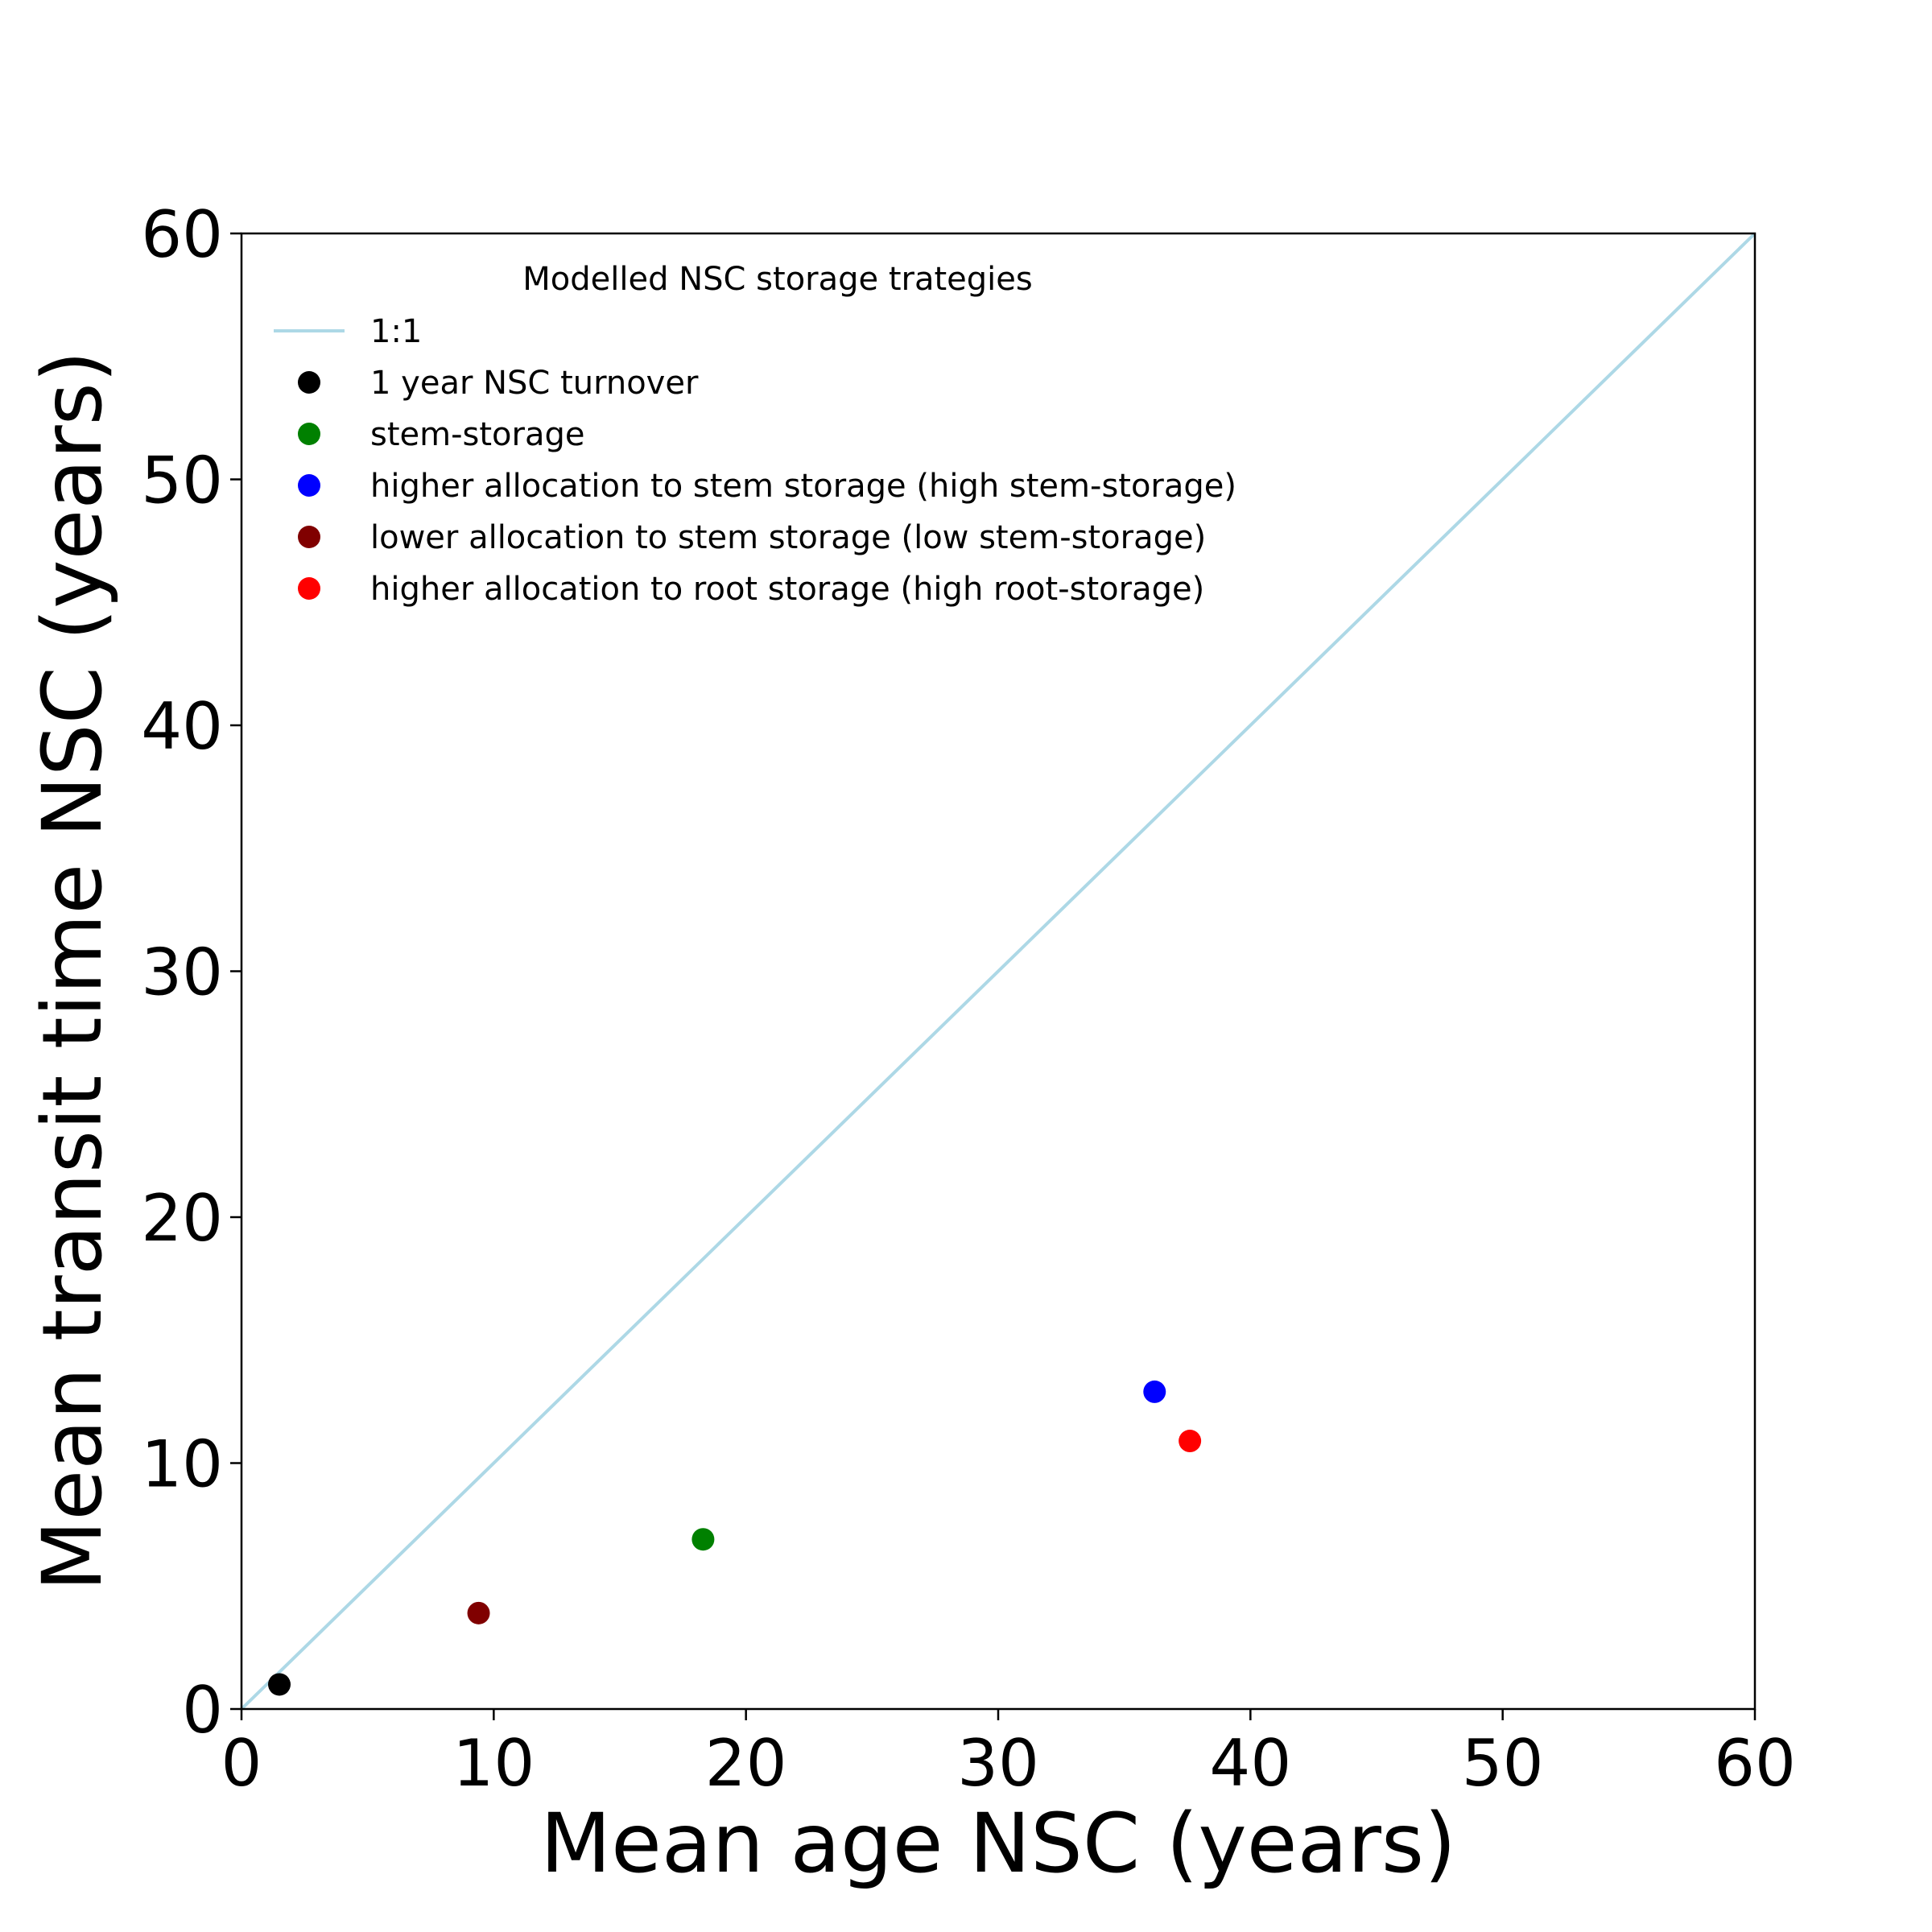 The height and width of the screenshot is (1932, 1932). I want to click on y-axis-label: Mean transit time NSC (years), so click(73, 970).